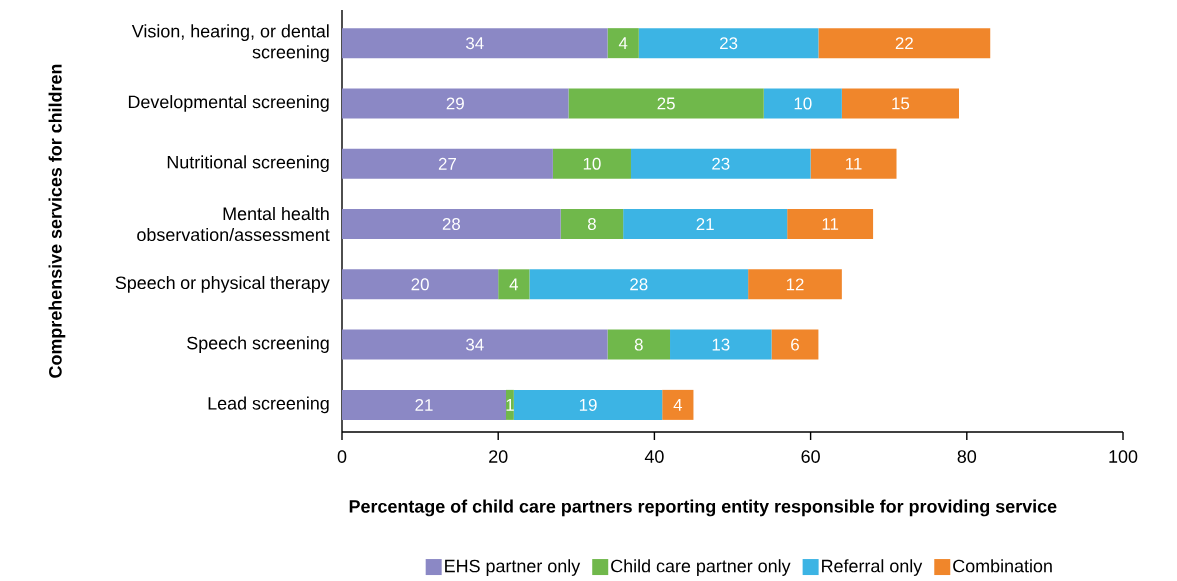 This screenshot has width=1177, height=581. Describe the element at coordinates (230, 43) in the screenshot. I see `y-tick-label: Vision, hearing, or dental screening` at that location.